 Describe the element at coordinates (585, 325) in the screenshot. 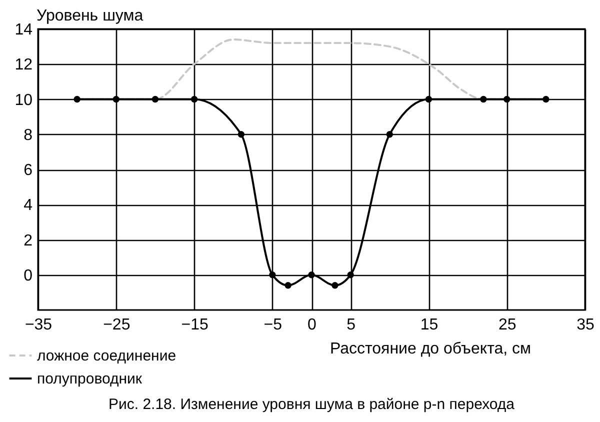

I see `x-tick-label: 35` at that location.